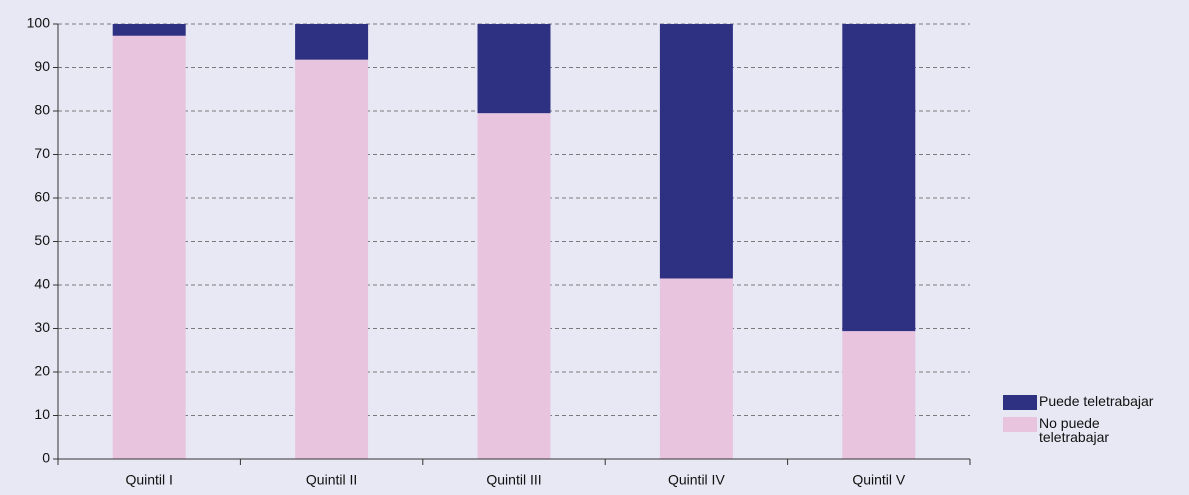 The image size is (1189, 495). What do you see at coordinates (513, 480) in the screenshot?
I see `x-tick-label: Quintil III` at bounding box center [513, 480].